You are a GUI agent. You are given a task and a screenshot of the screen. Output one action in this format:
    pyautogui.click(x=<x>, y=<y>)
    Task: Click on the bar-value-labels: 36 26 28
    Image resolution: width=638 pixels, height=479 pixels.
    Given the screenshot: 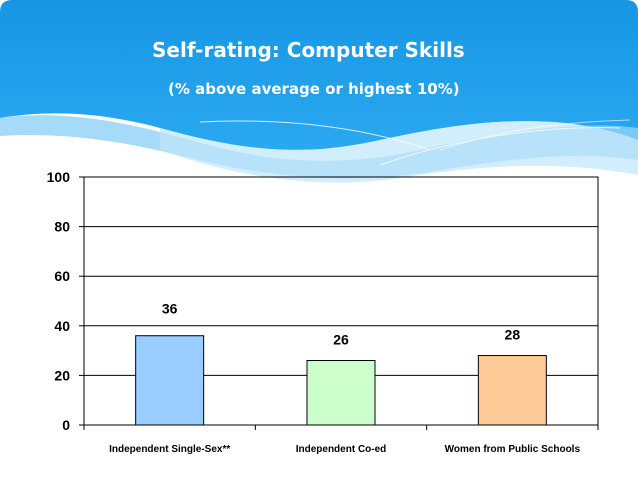 What is the action you would take?
    pyautogui.click(x=341, y=324)
    